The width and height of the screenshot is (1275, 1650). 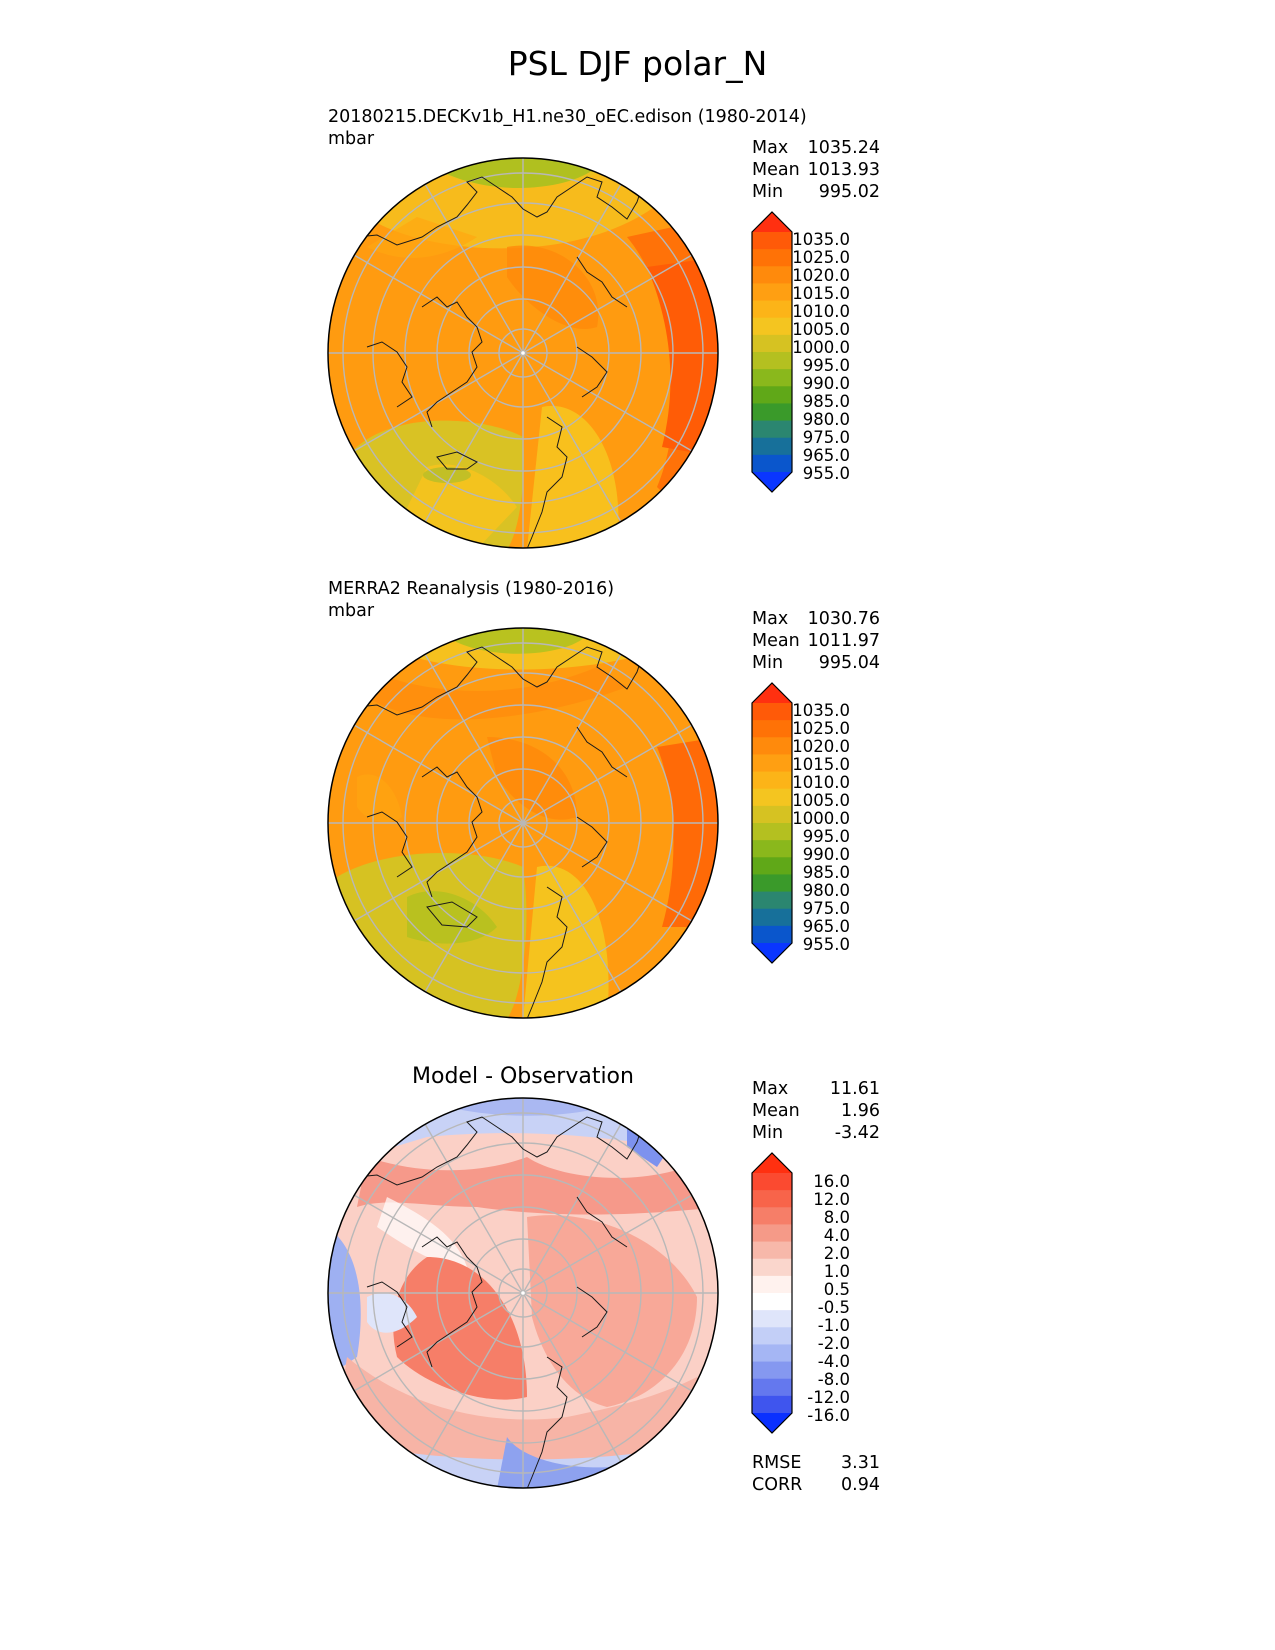 I want to click on stat-min: Min 995.04, so click(x=816, y=663).